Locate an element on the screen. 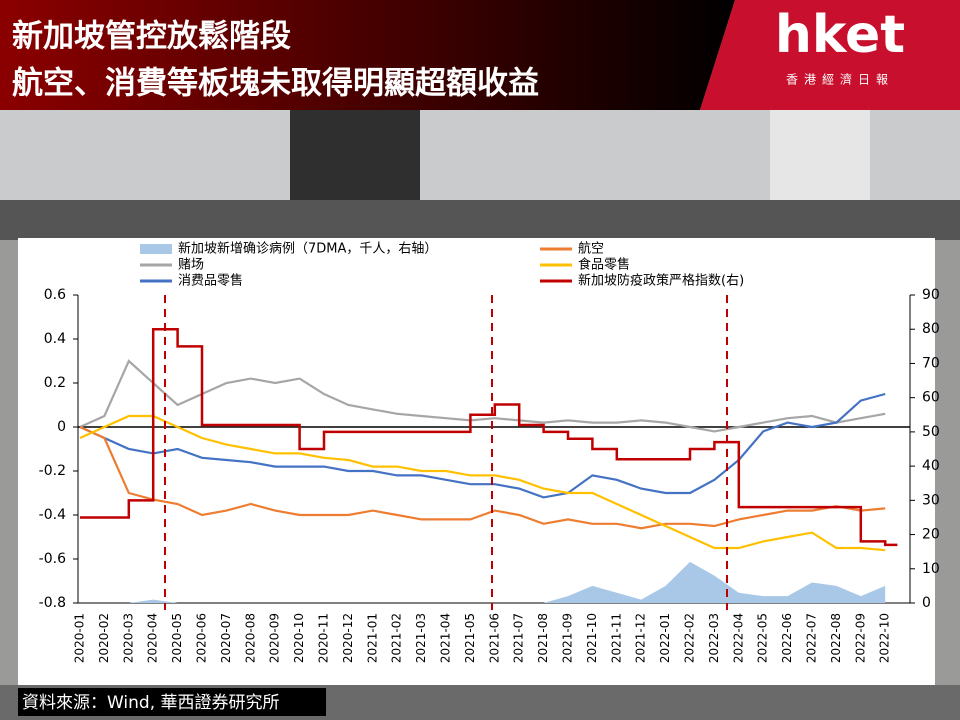  y2-tick-label: 80 is located at coordinates (931, 329).